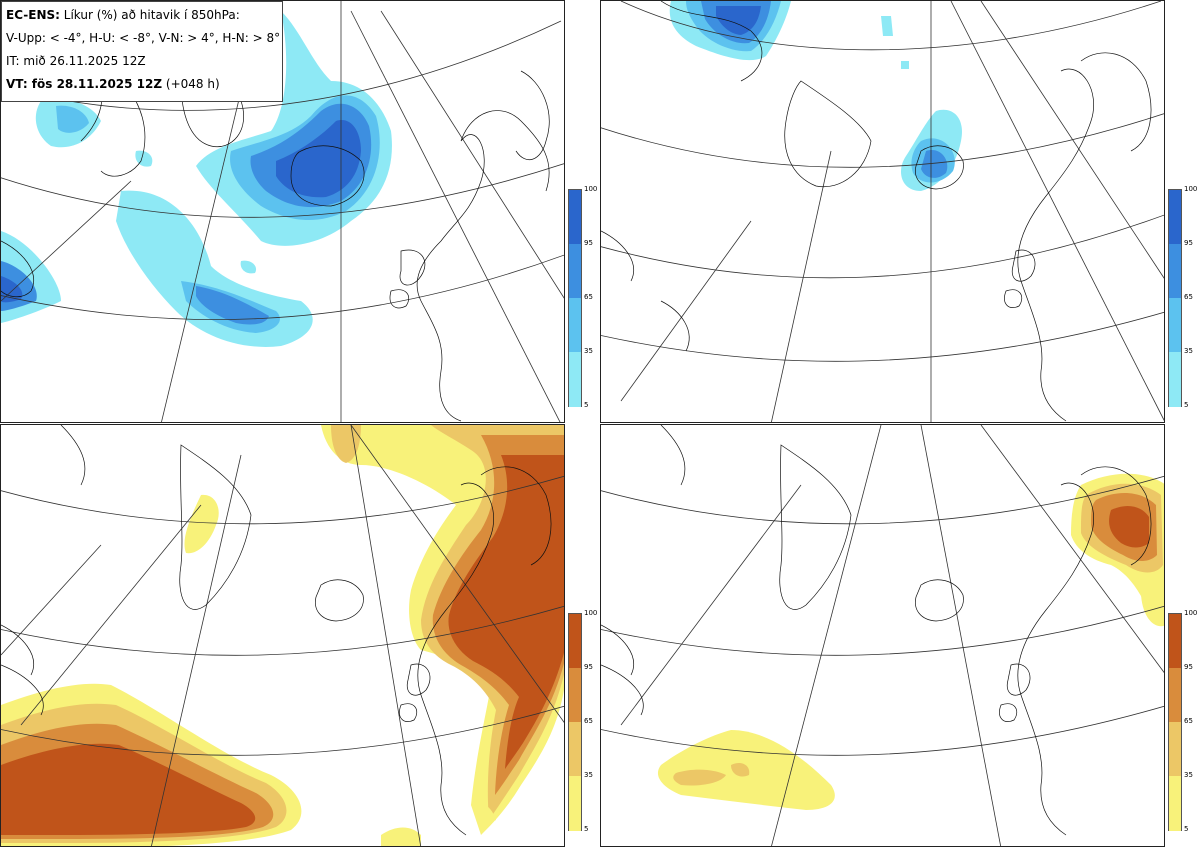  Describe the element at coordinates (815, 96) in the screenshot. I see `probability-field` at that location.